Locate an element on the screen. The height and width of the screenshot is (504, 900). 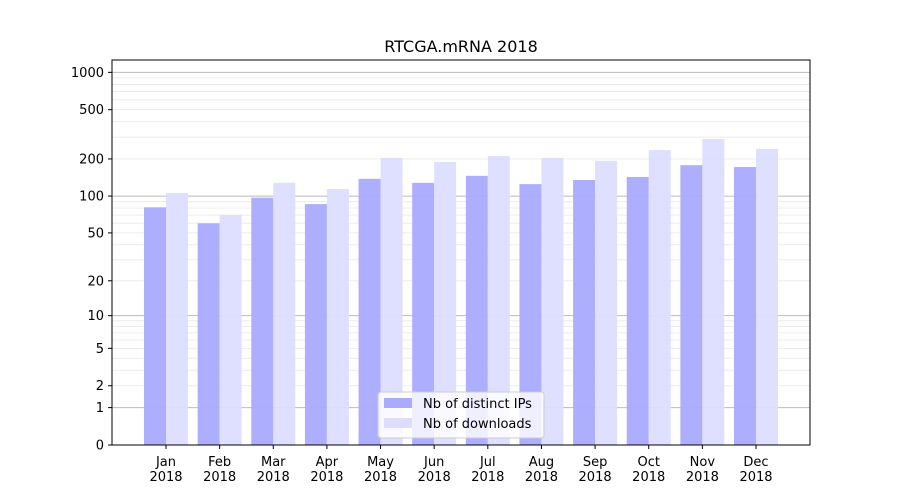
x-tick-label: Apr is located at coordinates (327, 462).